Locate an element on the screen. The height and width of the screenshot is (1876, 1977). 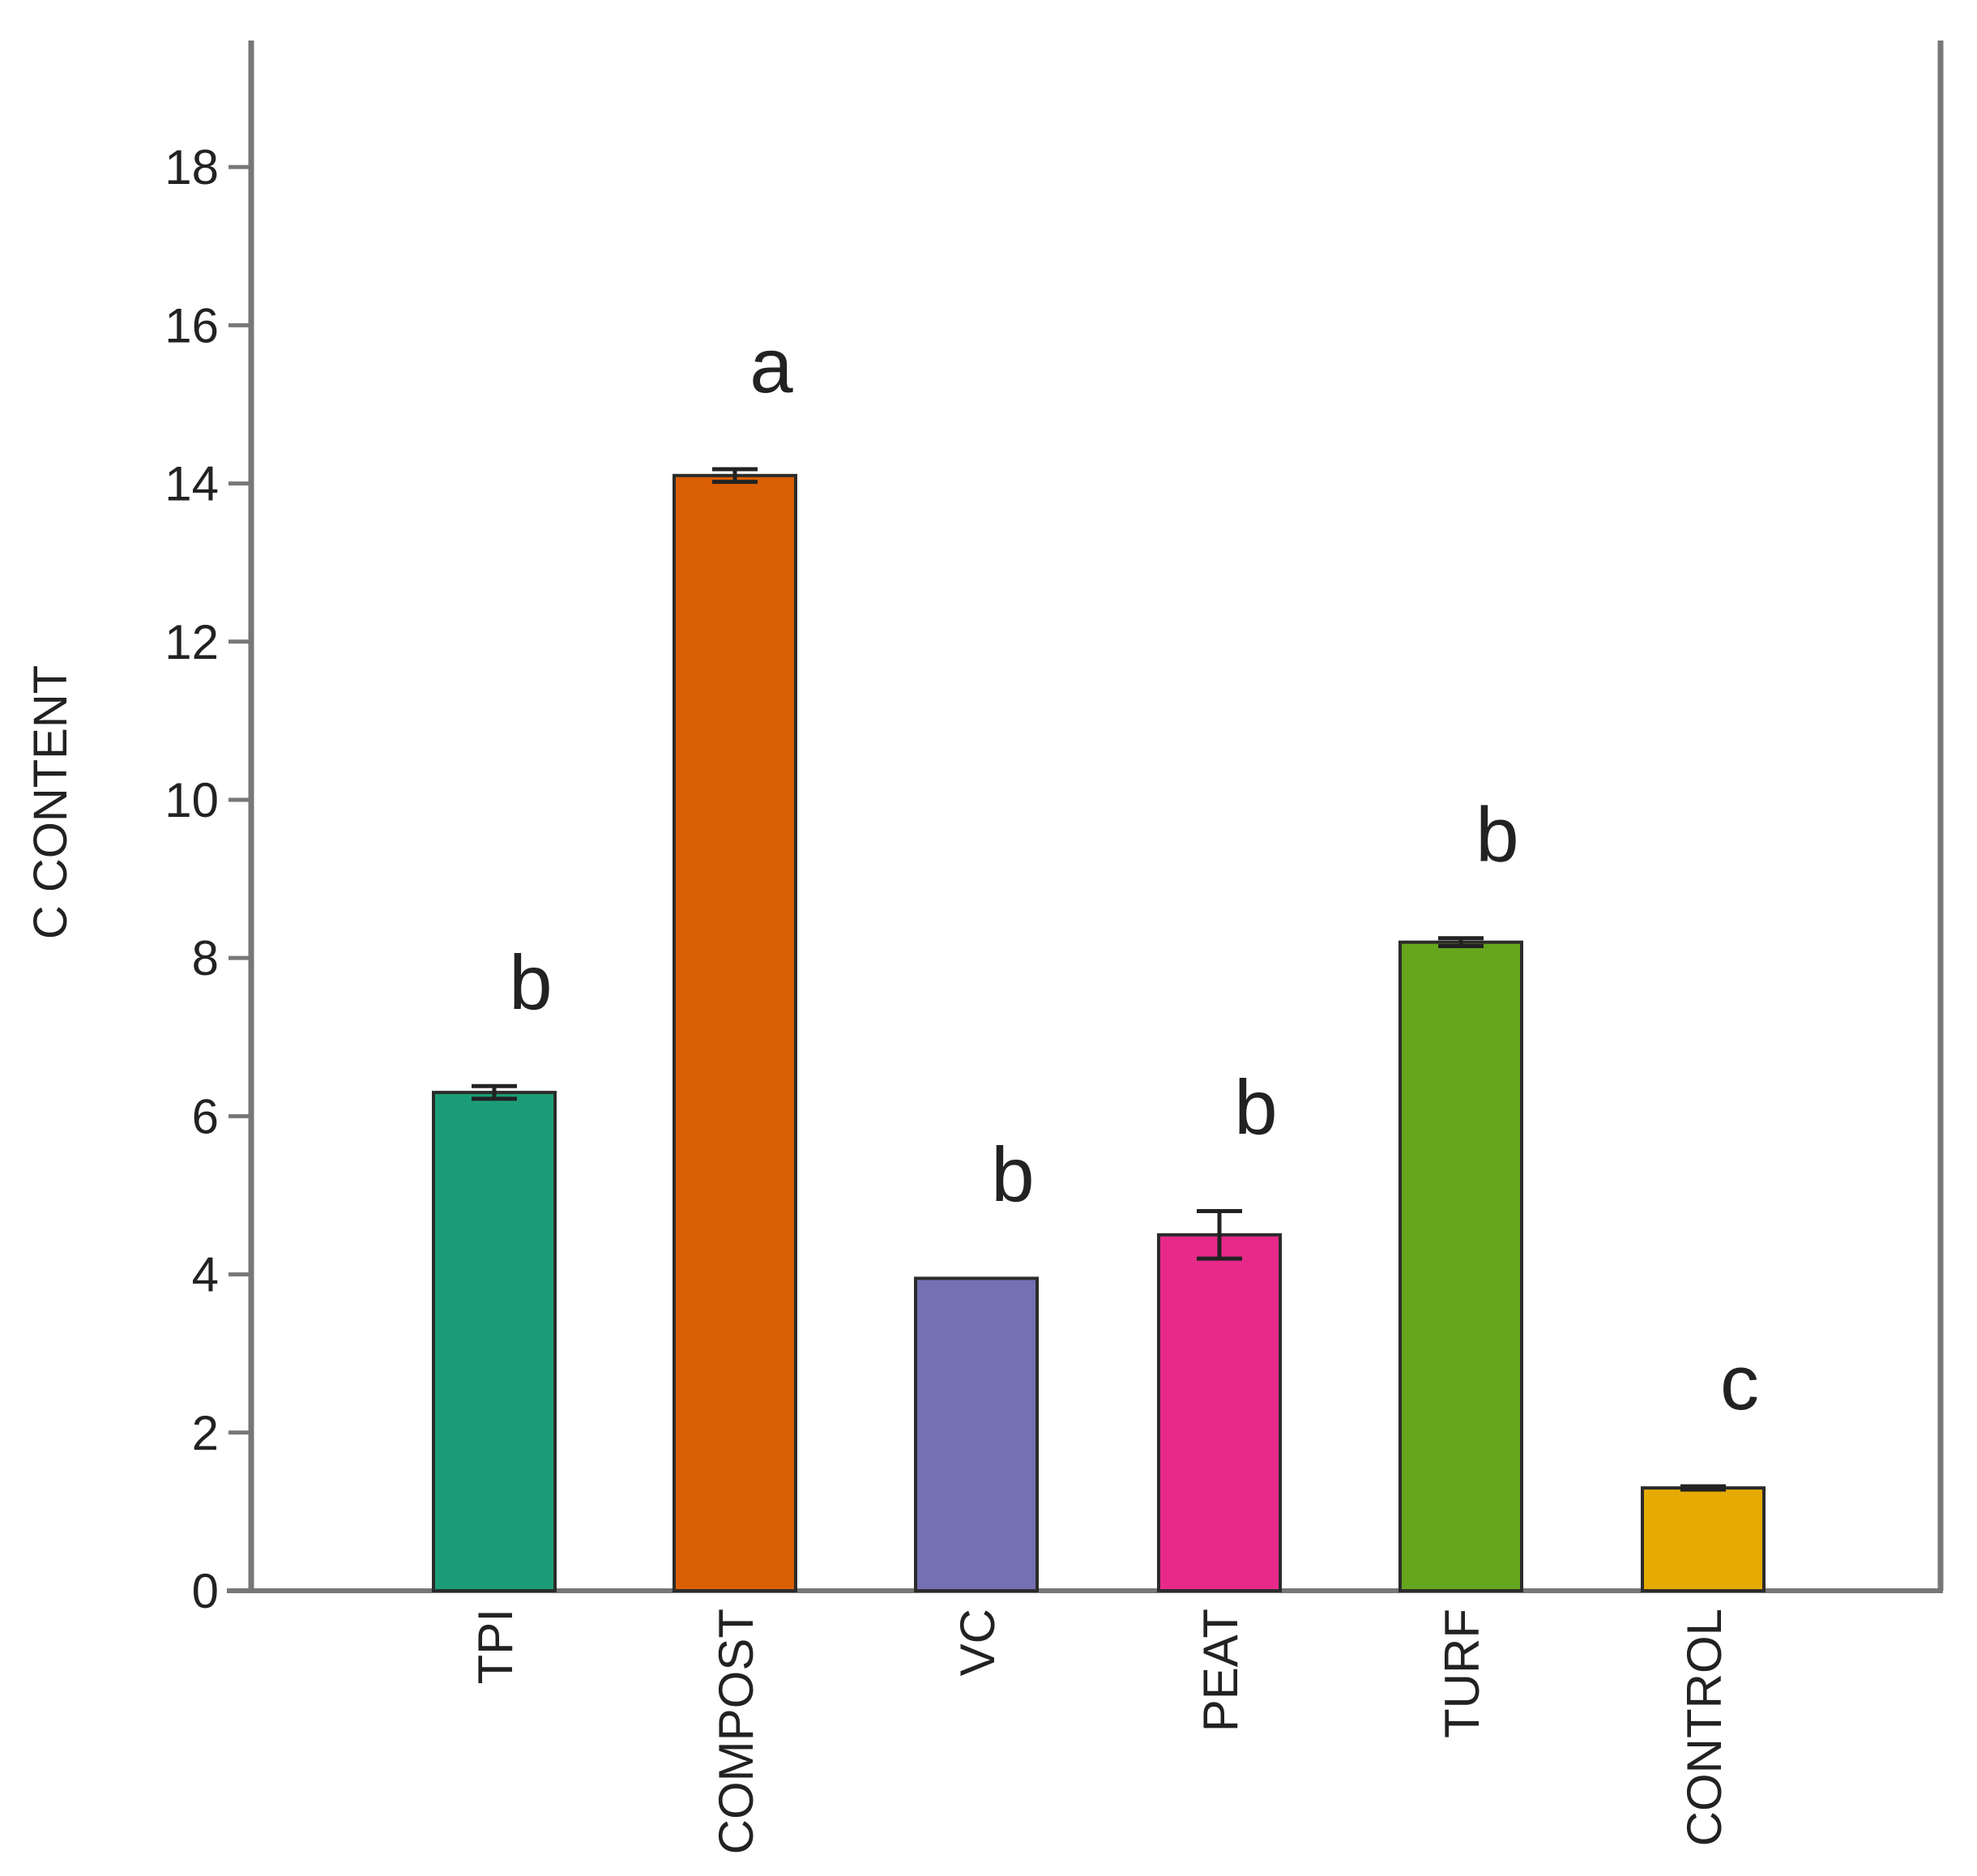
y-tick-label: 18 is located at coordinates (192, 167).